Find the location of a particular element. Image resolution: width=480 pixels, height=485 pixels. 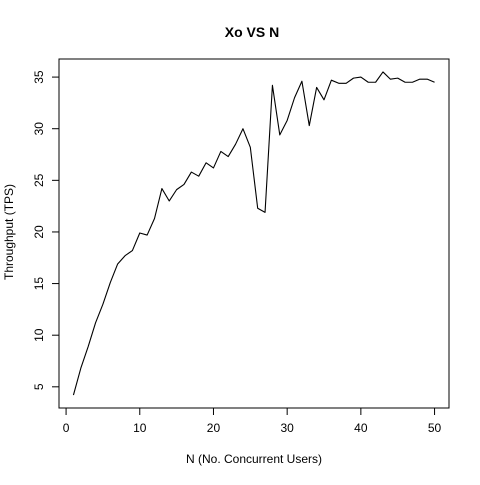

y-tick-label: 15 is located at coordinates (39, 284).